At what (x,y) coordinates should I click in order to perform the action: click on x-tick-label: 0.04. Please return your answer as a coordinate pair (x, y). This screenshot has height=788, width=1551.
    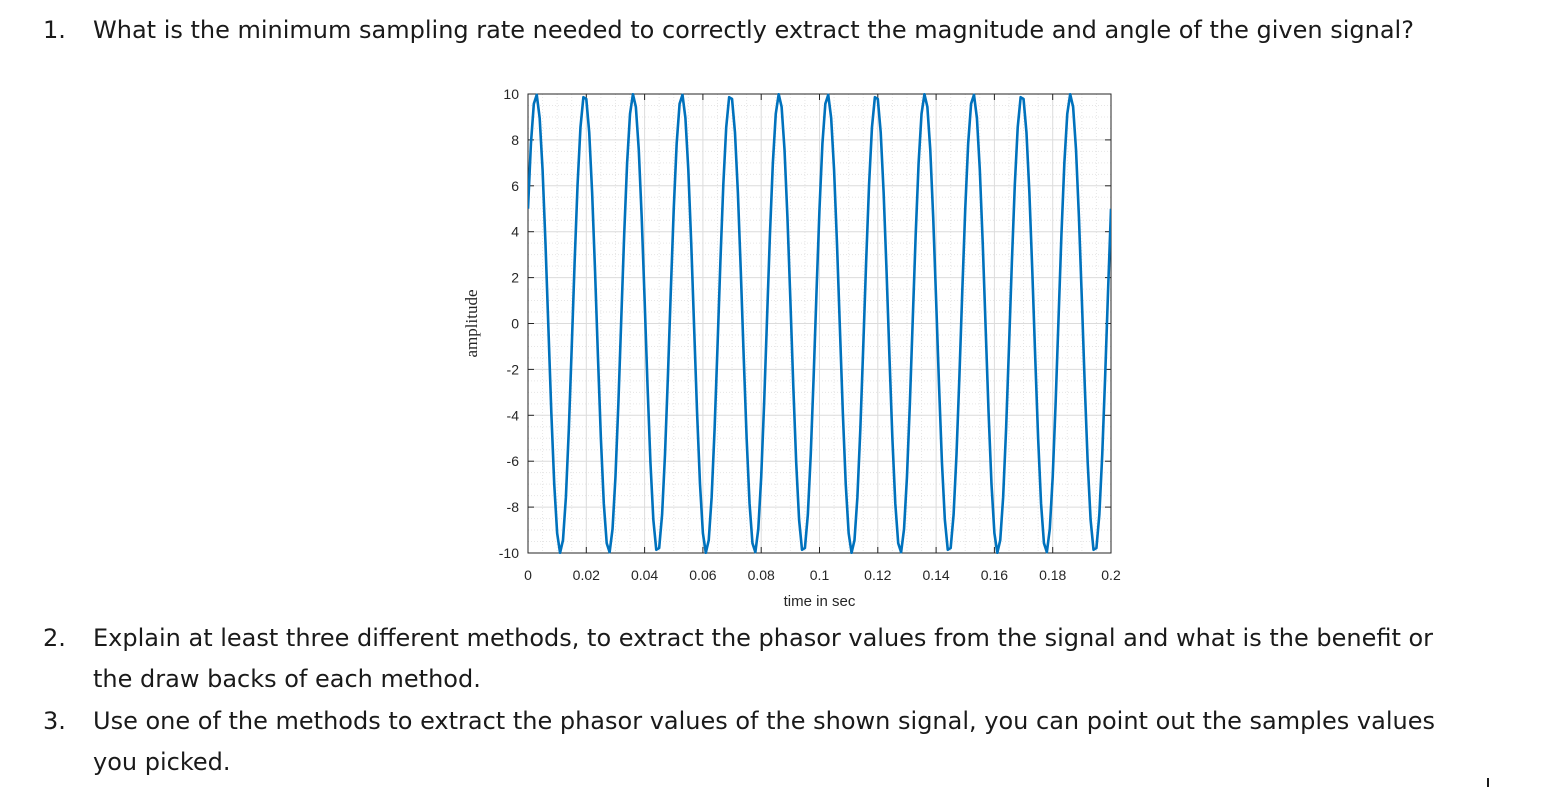
    Looking at the image, I should click on (644, 575).